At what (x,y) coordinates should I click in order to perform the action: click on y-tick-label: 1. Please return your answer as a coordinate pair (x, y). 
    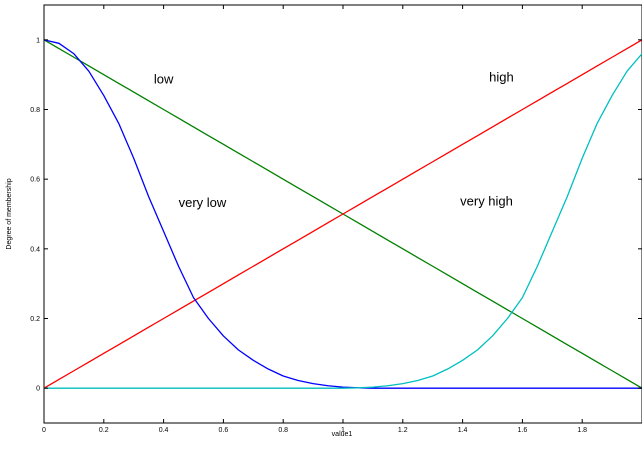
    Looking at the image, I should click on (38, 40).